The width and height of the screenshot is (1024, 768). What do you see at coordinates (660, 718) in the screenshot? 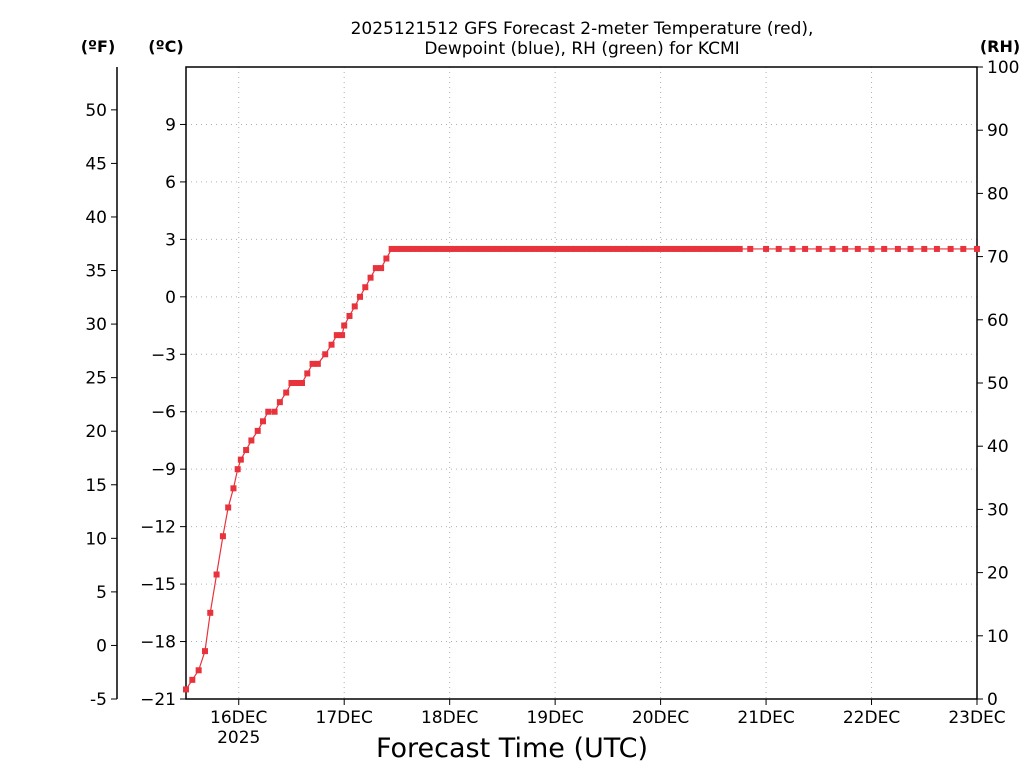
I see `x-tick-label: 20DEC` at bounding box center [660, 718].